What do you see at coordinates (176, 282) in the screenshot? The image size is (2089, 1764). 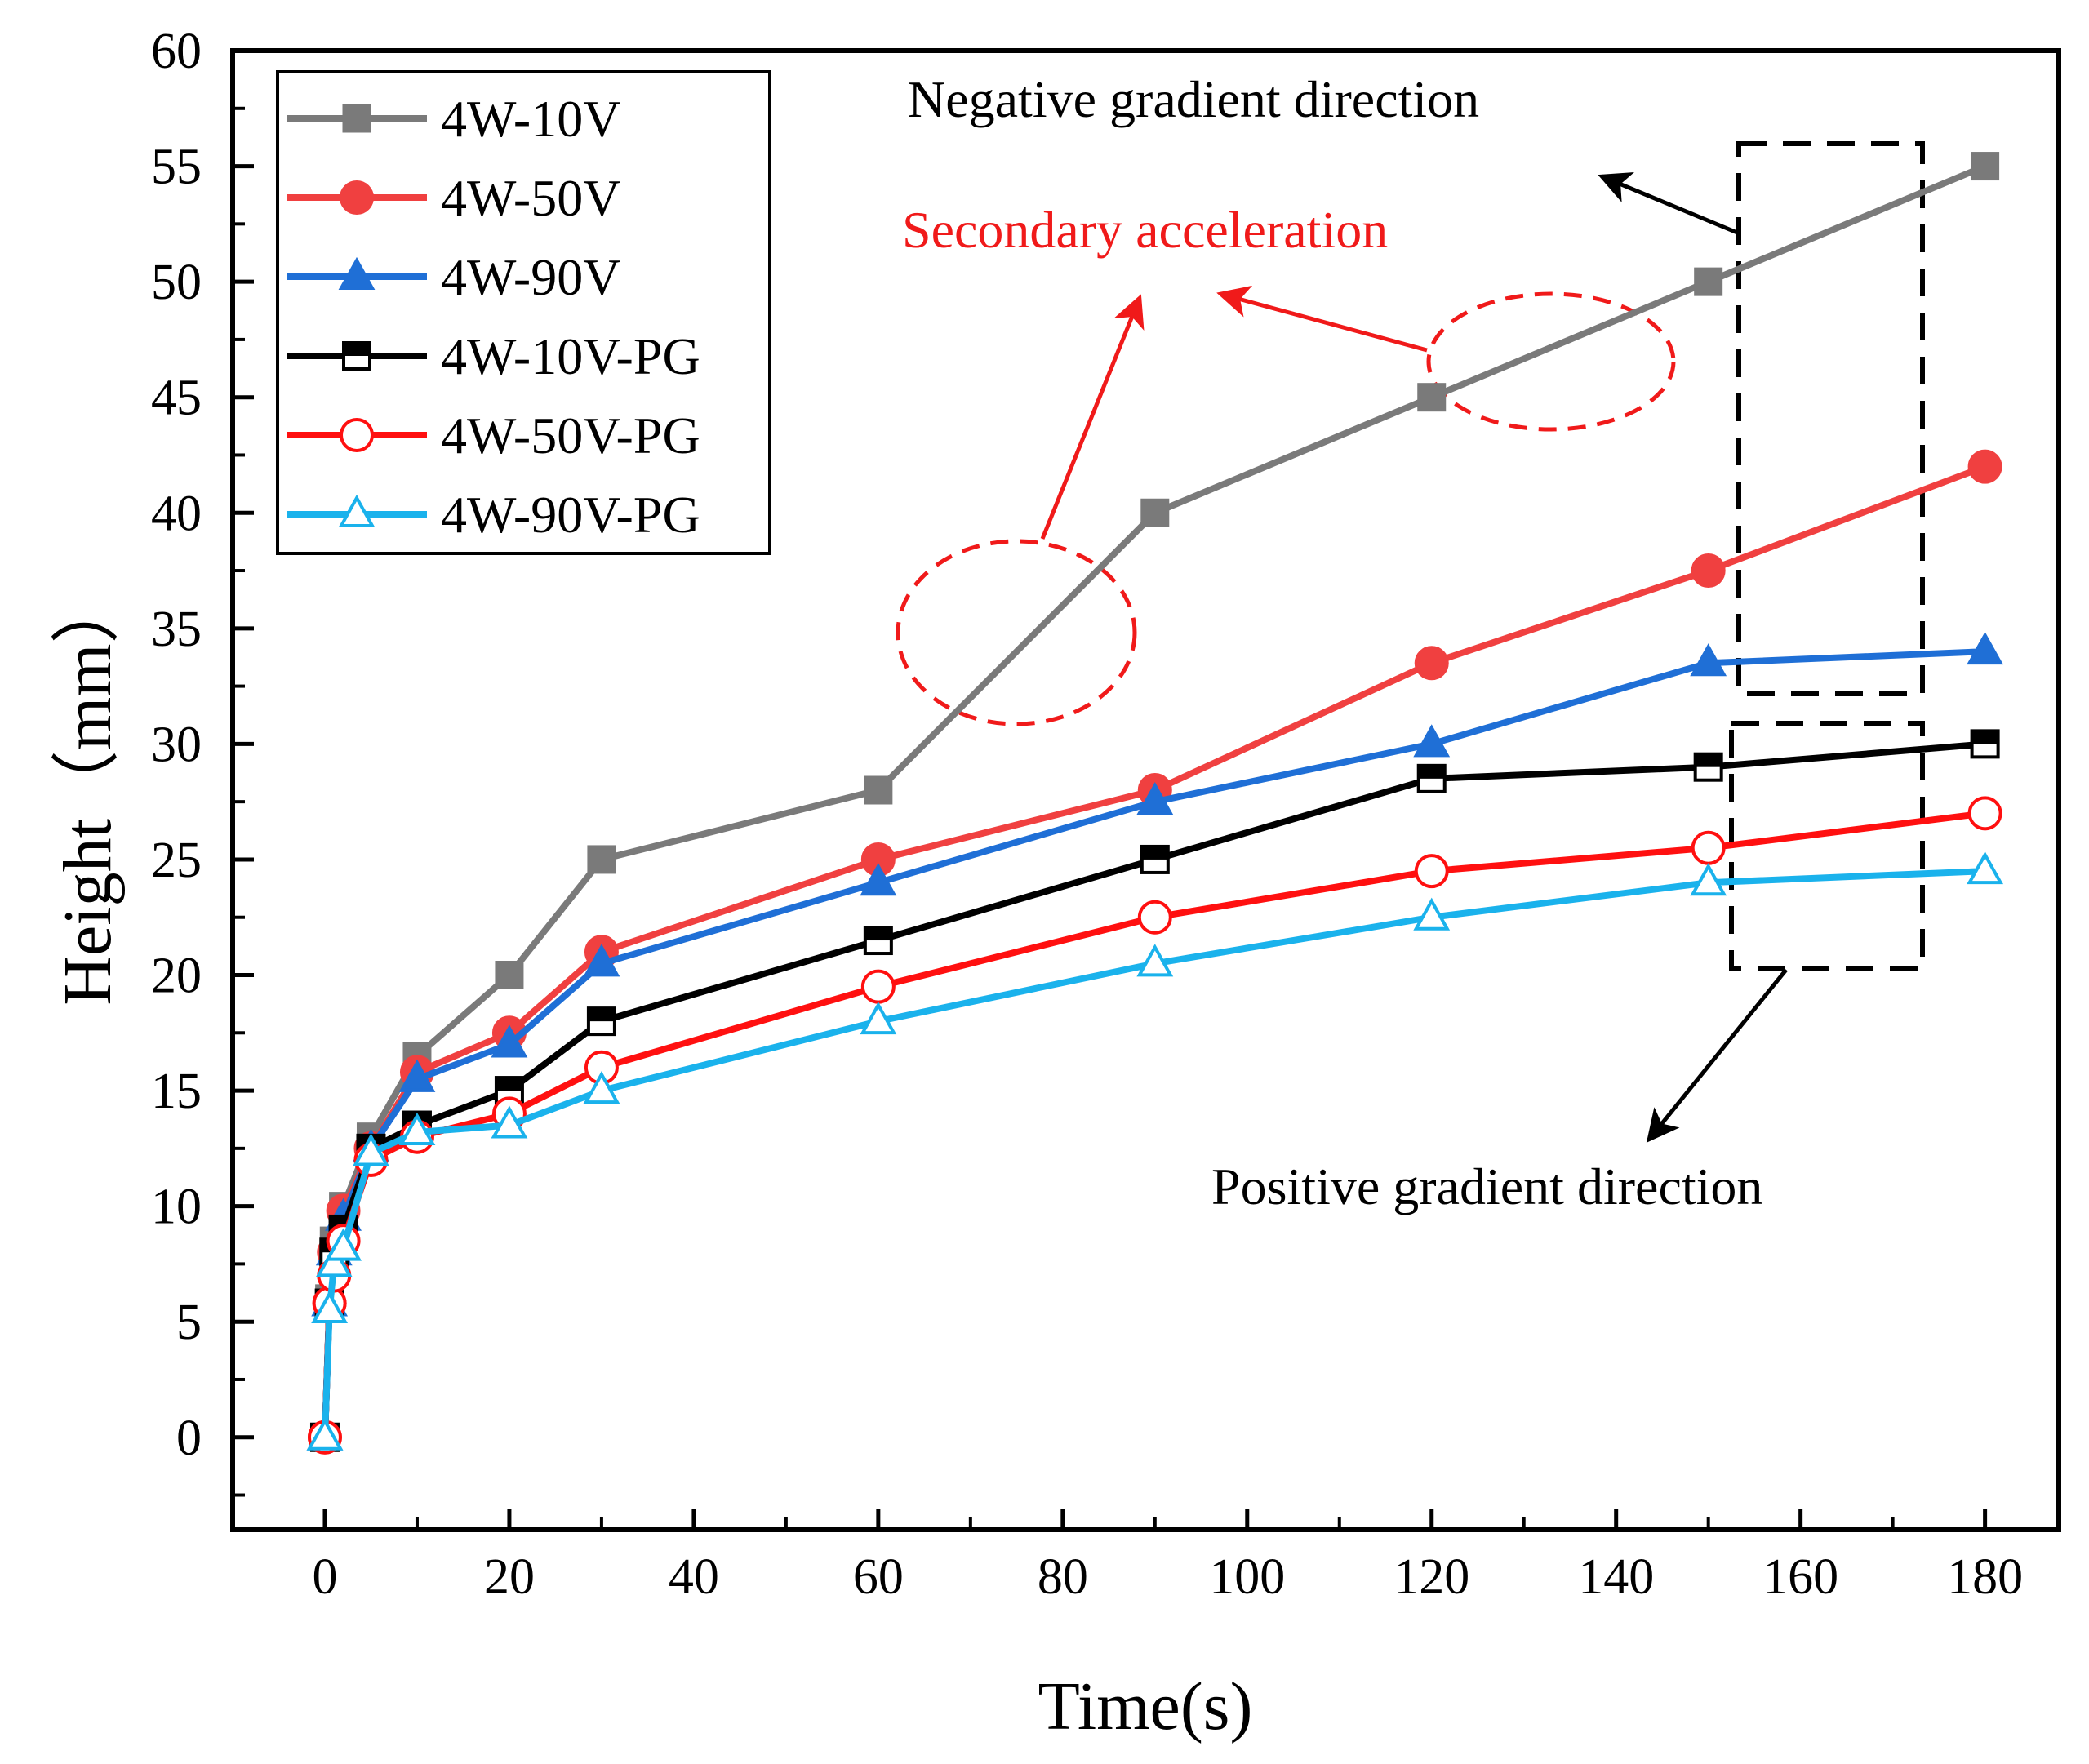 I see `y-tick-label: 50` at bounding box center [176, 282].